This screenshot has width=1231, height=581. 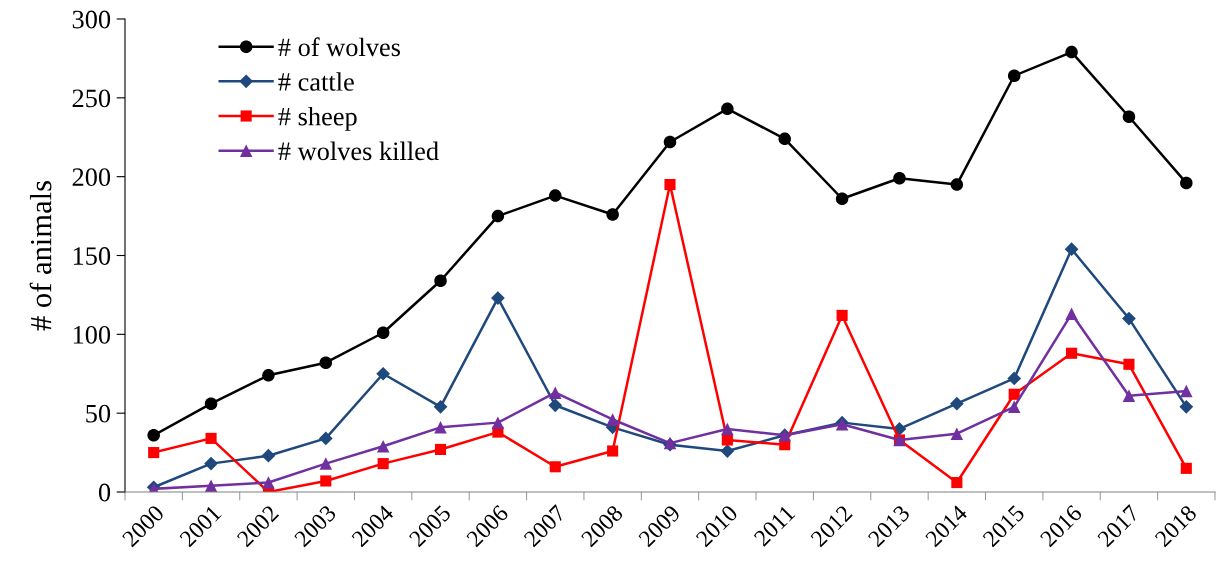 What do you see at coordinates (92, 334) in the screenshot?
I see `y-tick-label: 100` at bounding box center [92, 334].